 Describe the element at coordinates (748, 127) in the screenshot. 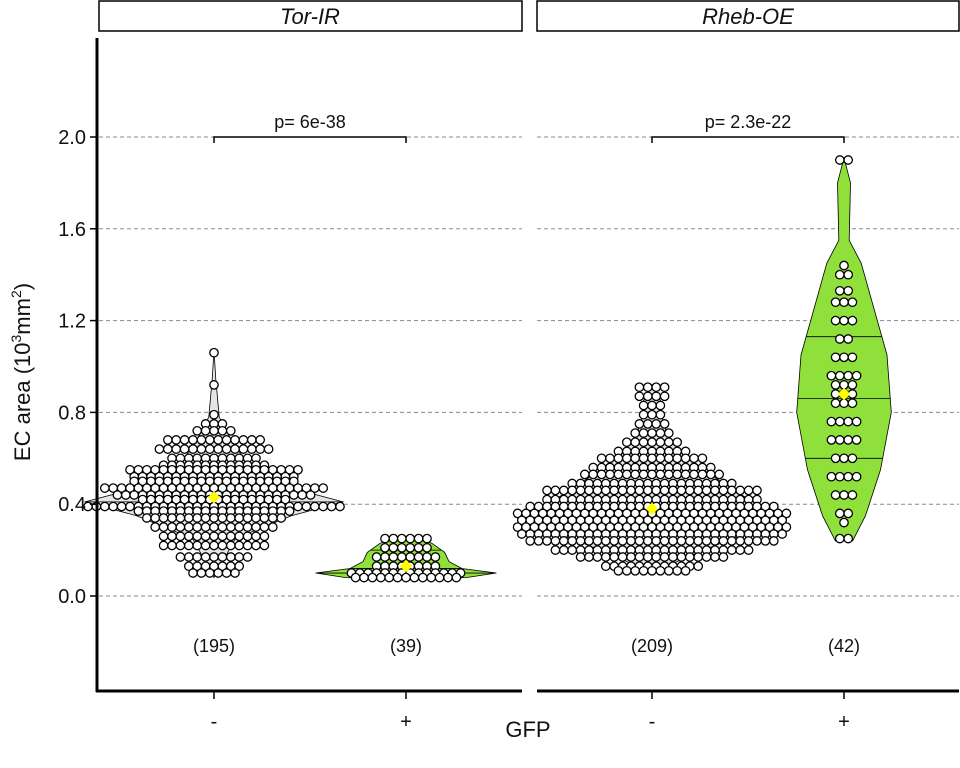

I see `significance-bracket-rheb-oe: p= 2.3e-22` at that location.